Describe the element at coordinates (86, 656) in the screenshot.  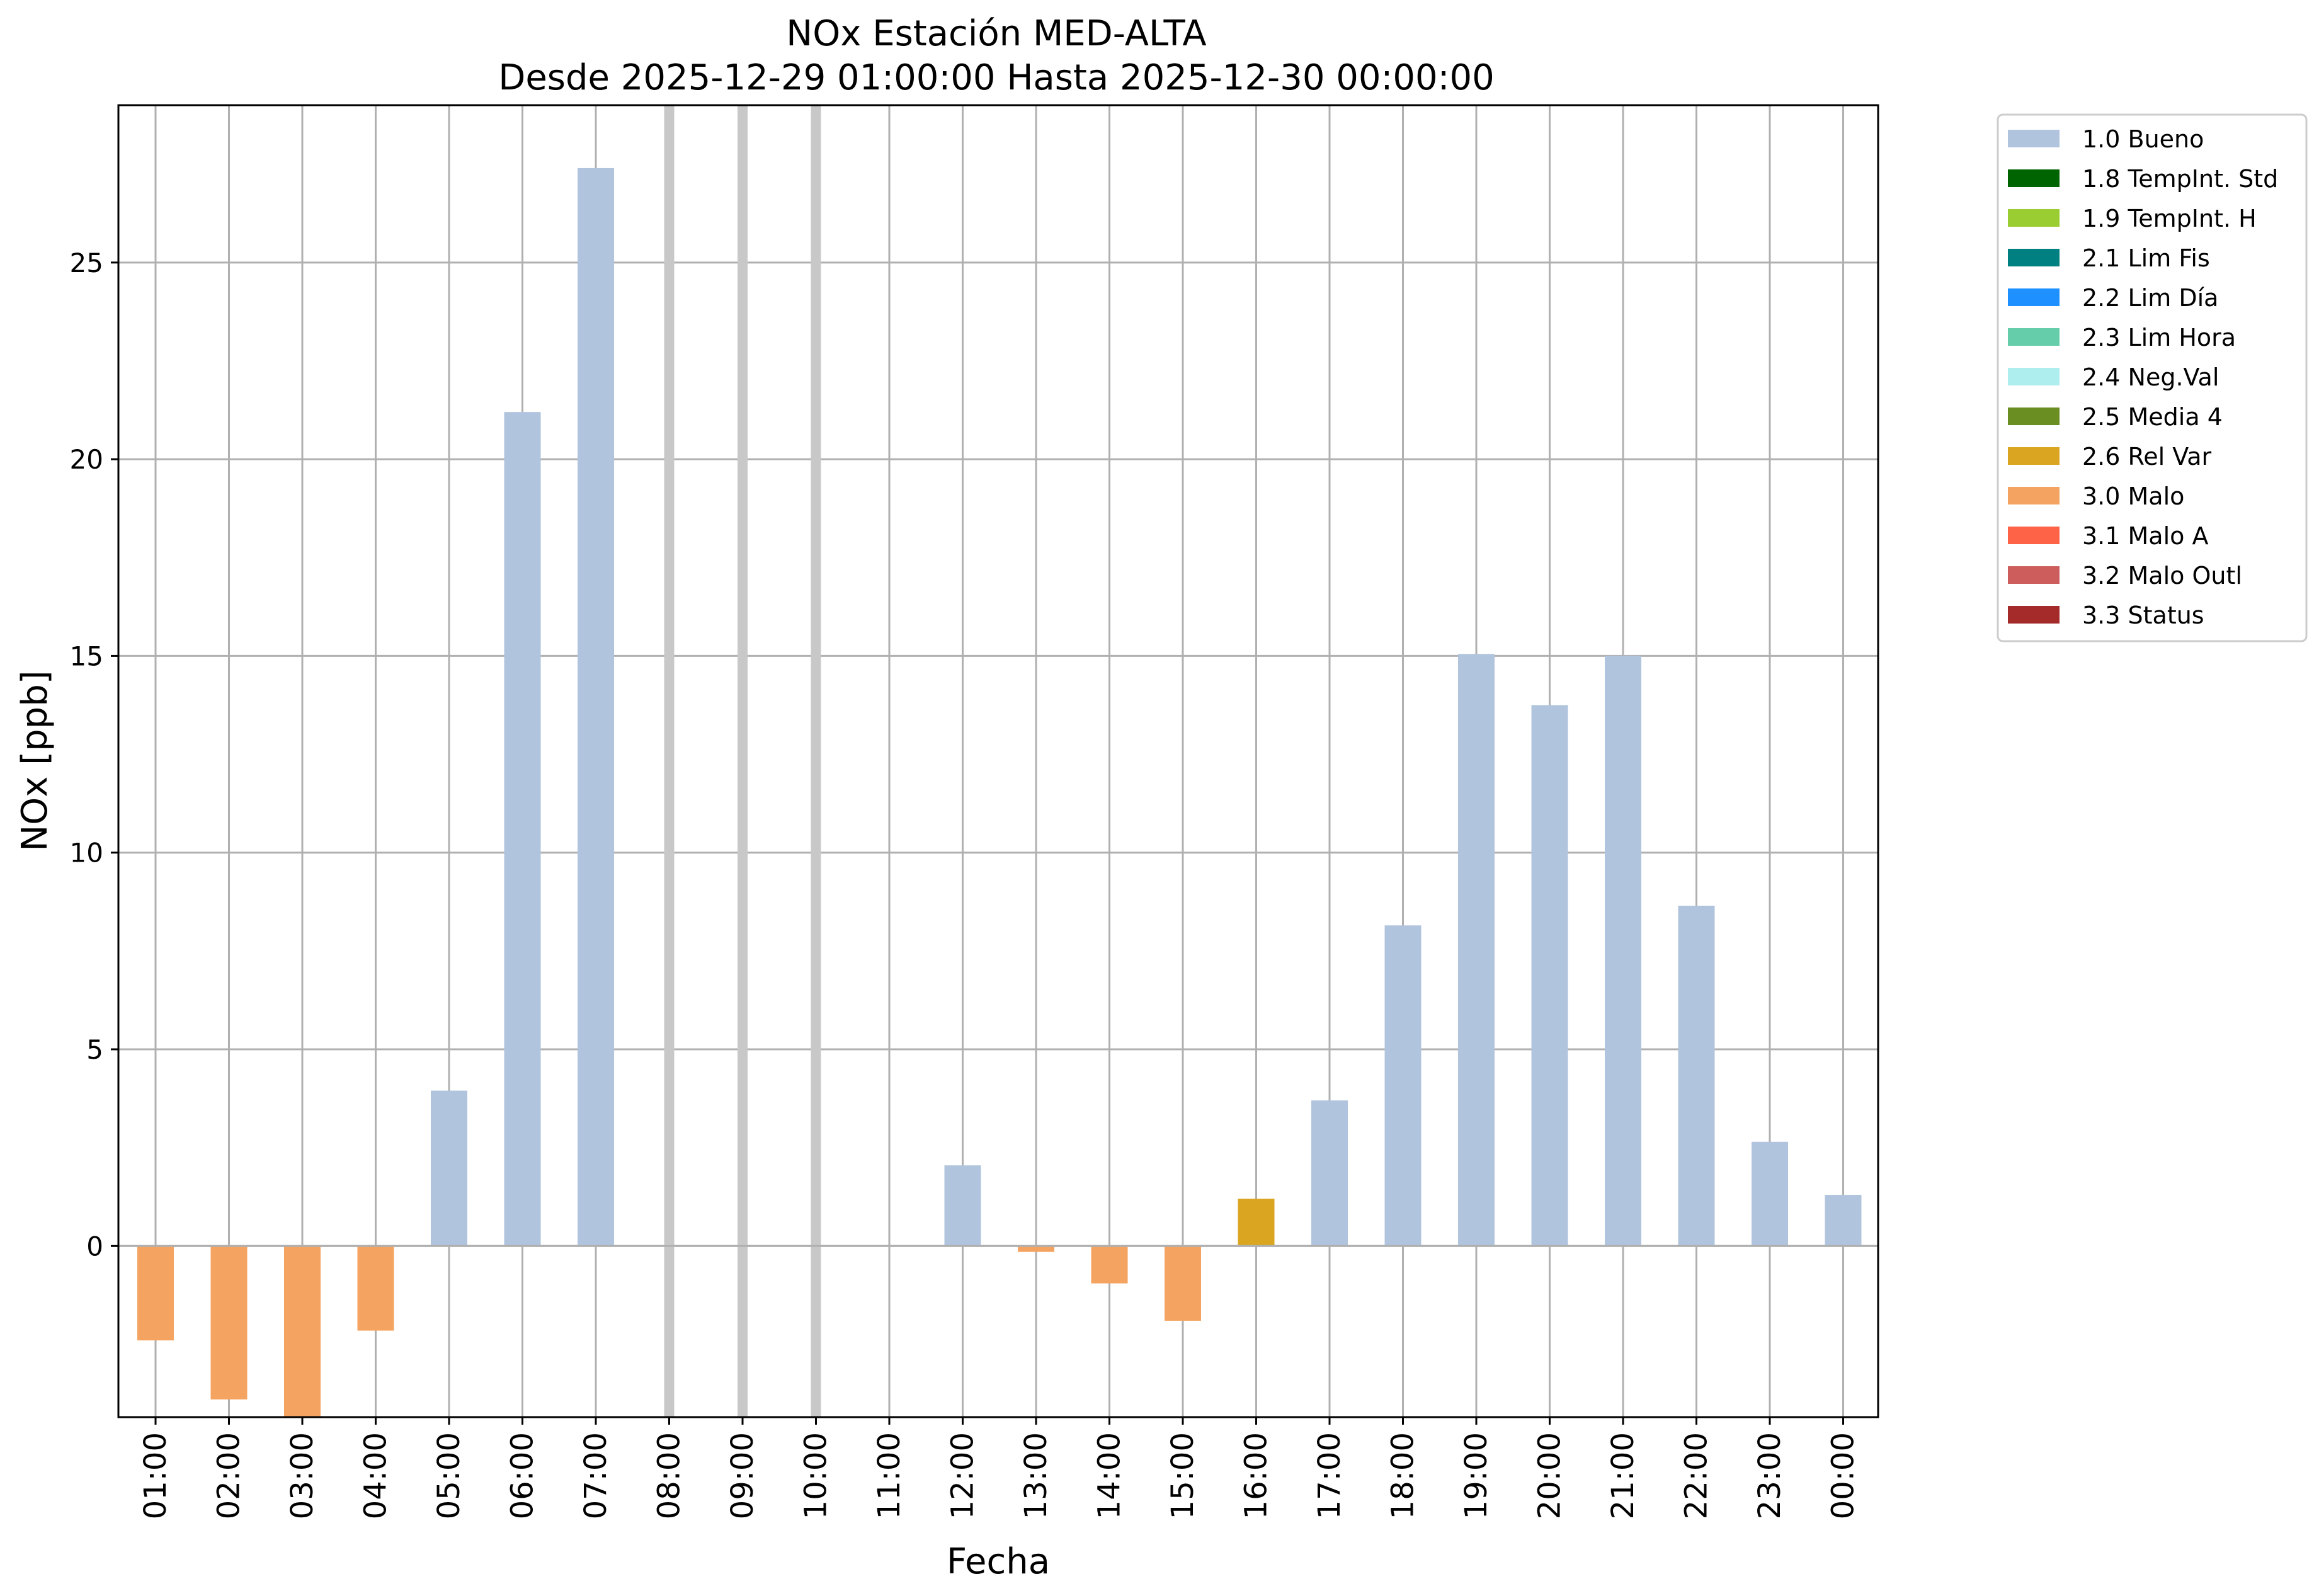
I see `y-tick-label: 15` at that location.